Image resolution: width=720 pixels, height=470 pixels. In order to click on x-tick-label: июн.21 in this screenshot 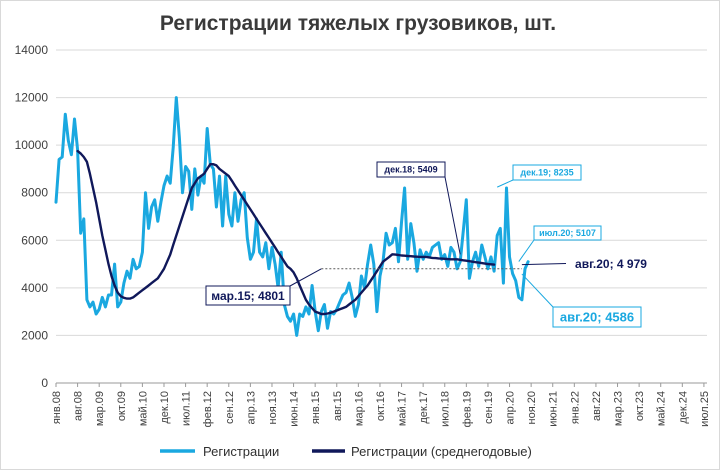, I will do `click(554, 409)`.